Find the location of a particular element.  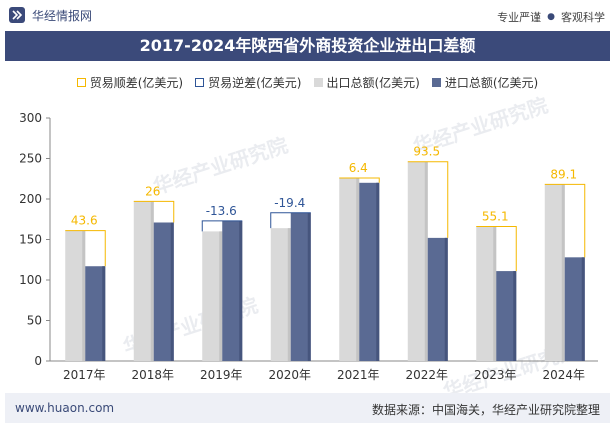

legend-item-import: 进口总额(亿美元) is located at coordinates (485, 82).